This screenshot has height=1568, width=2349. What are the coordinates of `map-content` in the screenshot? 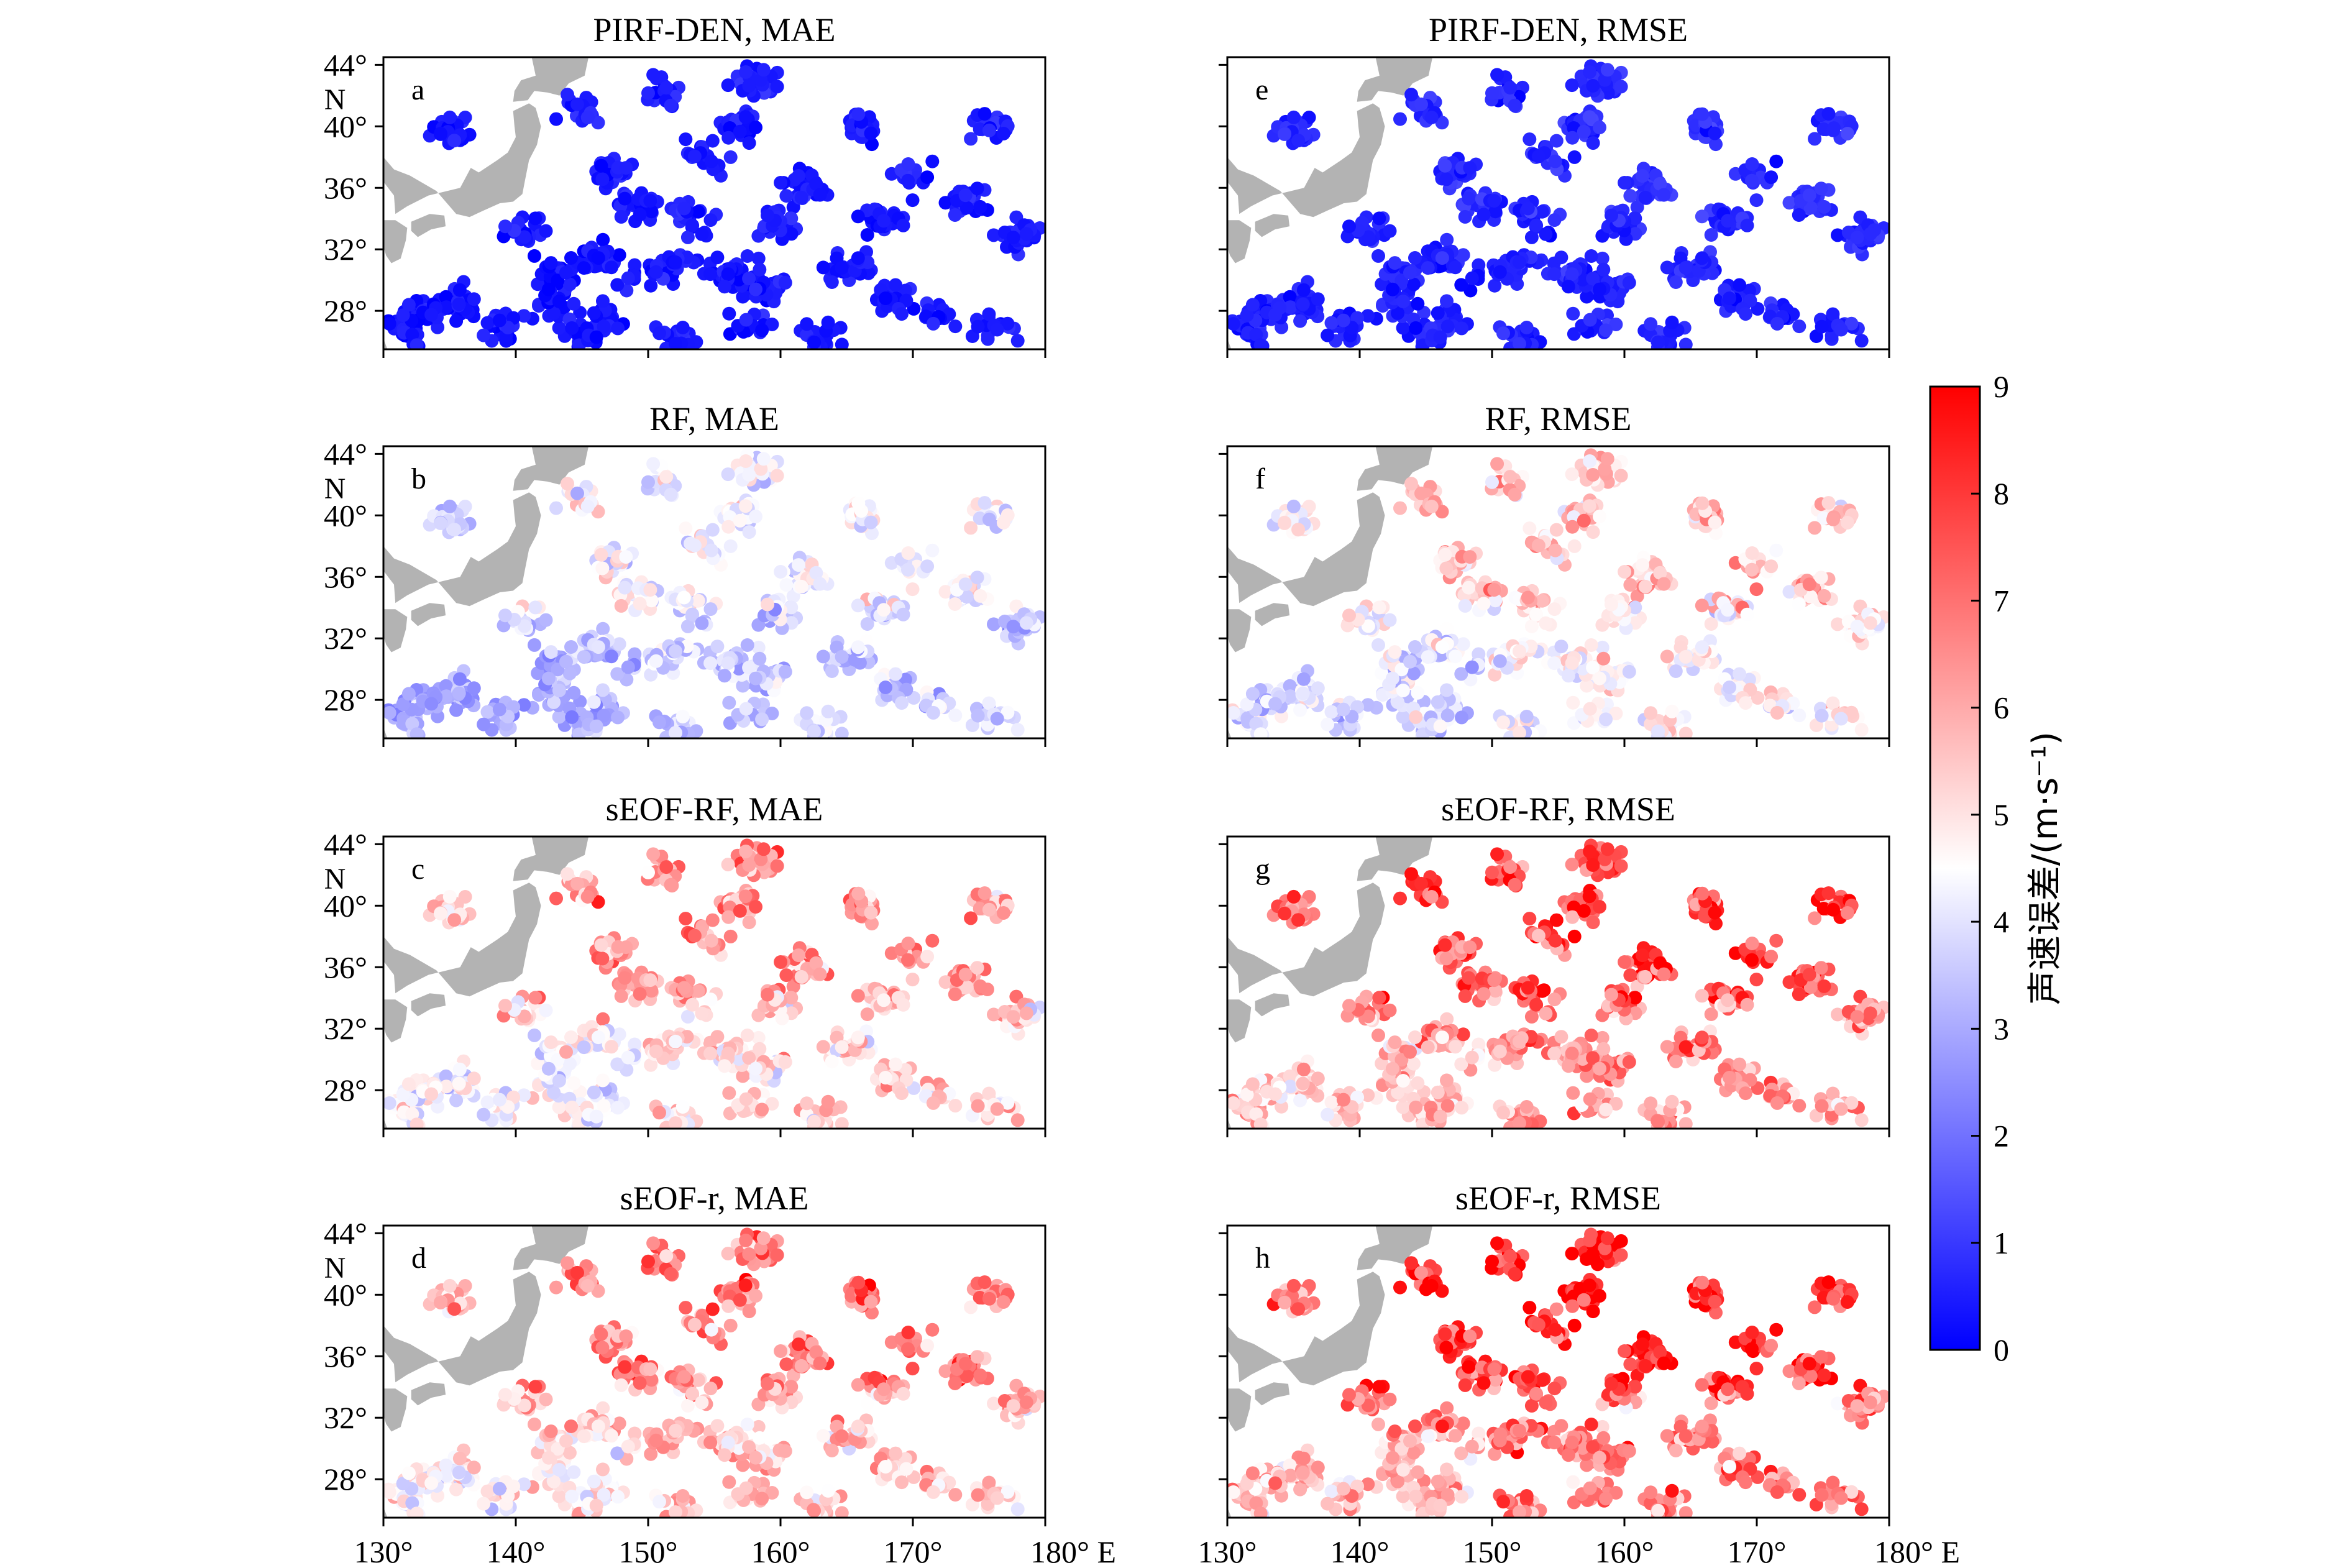 It's located at (714, 983).